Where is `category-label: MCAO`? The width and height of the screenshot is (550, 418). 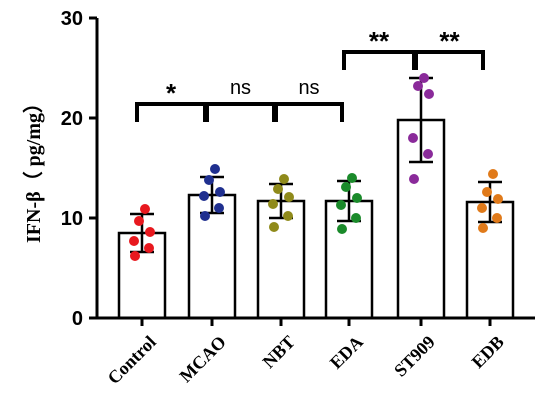
category-label: MCAO is located at coordinates (202, 359).